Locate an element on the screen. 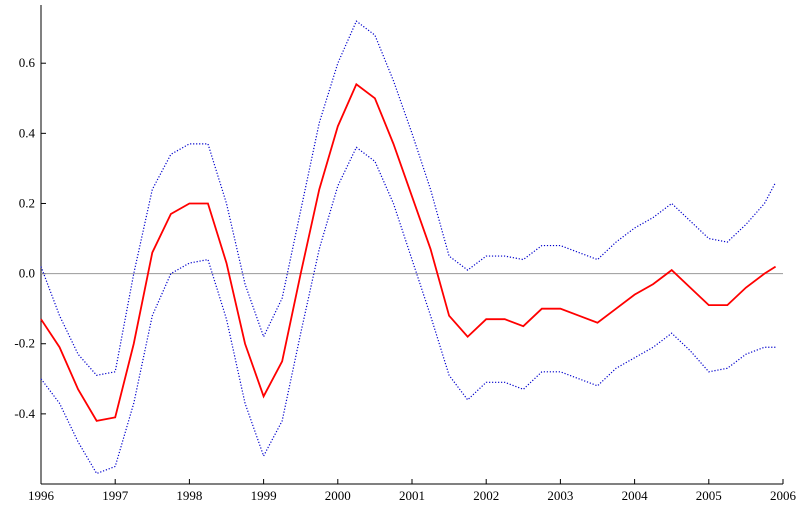  x-tick-label: 1999 is located at coordinates (264, 495).